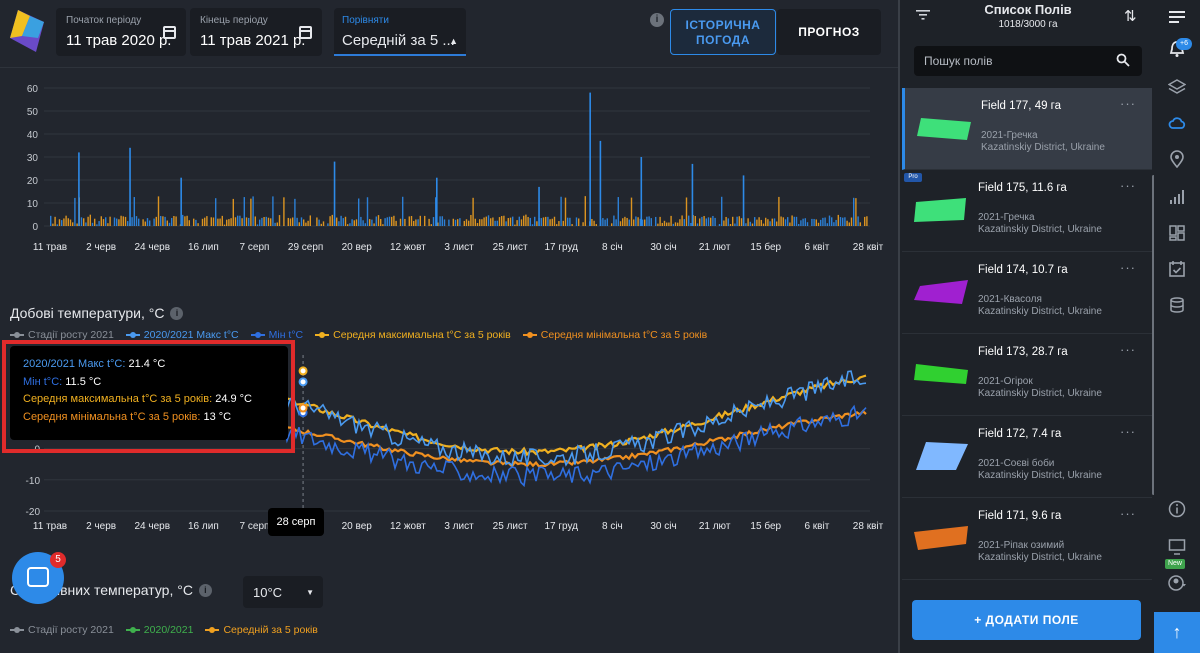 This screenshot has height=653, width=1200. What do you see at coordinates (413, 335) in the screenshot?
I see `legend-item: Середня максимальна t°C за 5 років` at bounding box center [413, 335].